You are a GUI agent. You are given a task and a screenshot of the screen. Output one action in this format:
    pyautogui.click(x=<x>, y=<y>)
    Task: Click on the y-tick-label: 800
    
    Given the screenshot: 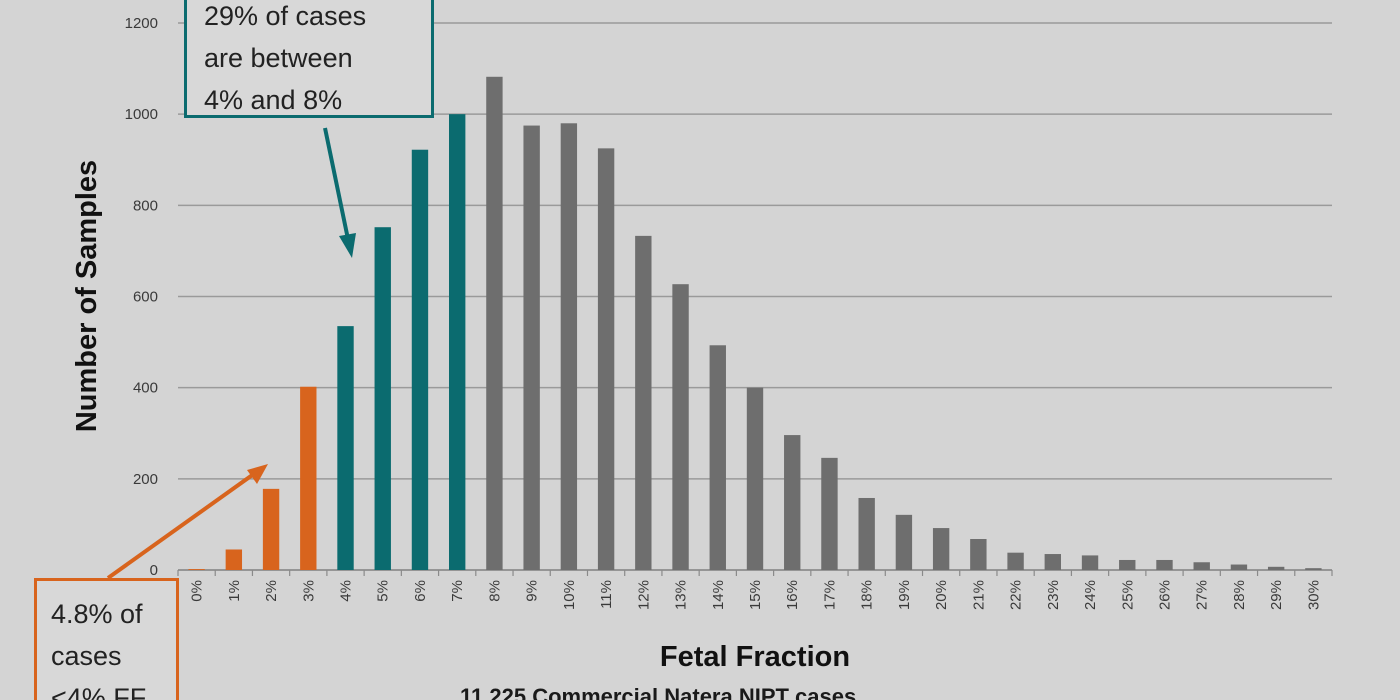 What is the action you would take?
    pyautogui.click(x=145, y=205)
    